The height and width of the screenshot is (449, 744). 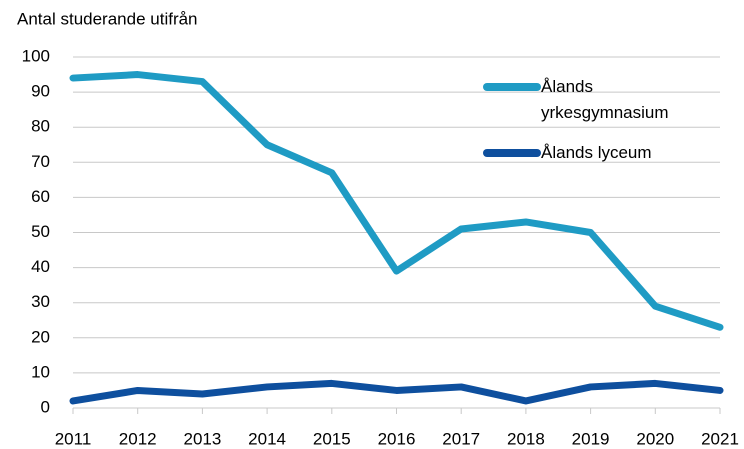 What do you see at coordinates (40, 301) in the screenshot?
I see `y-tick-label: 30` at bounding box center [40, 301].